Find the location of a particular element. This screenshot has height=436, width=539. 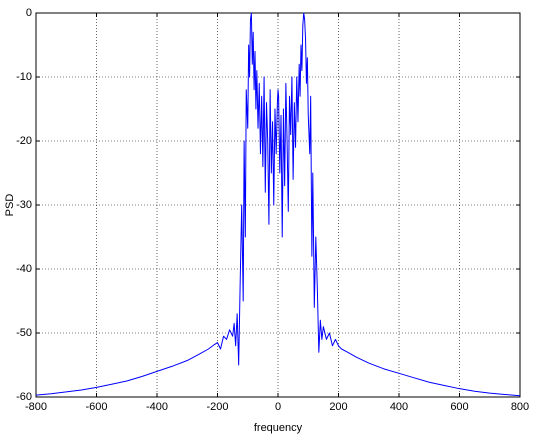

y-tick-label: -30 is located at coordinates (24, 205).